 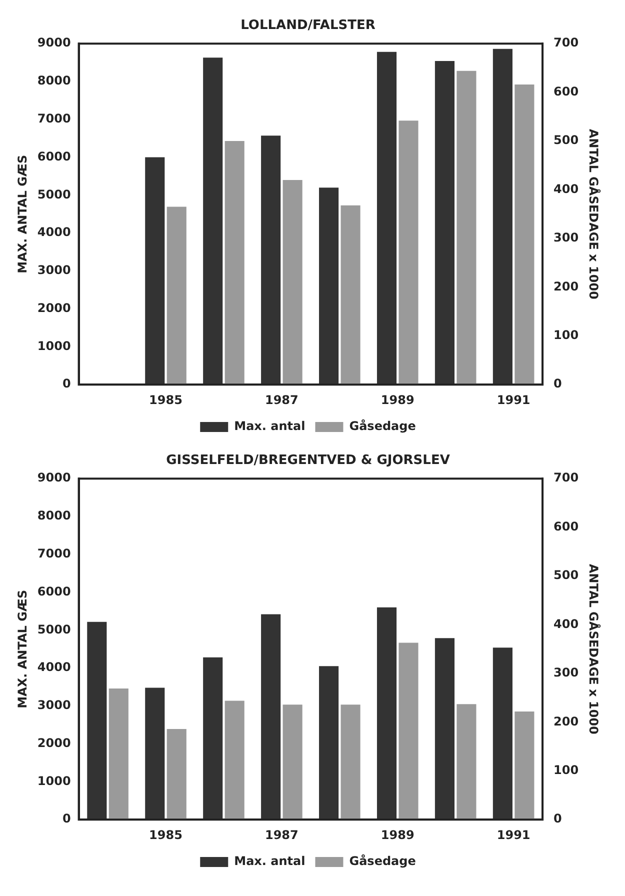 I want to click on chart-title: LOLLAND/FALSTER, so click(x=308, y=26).